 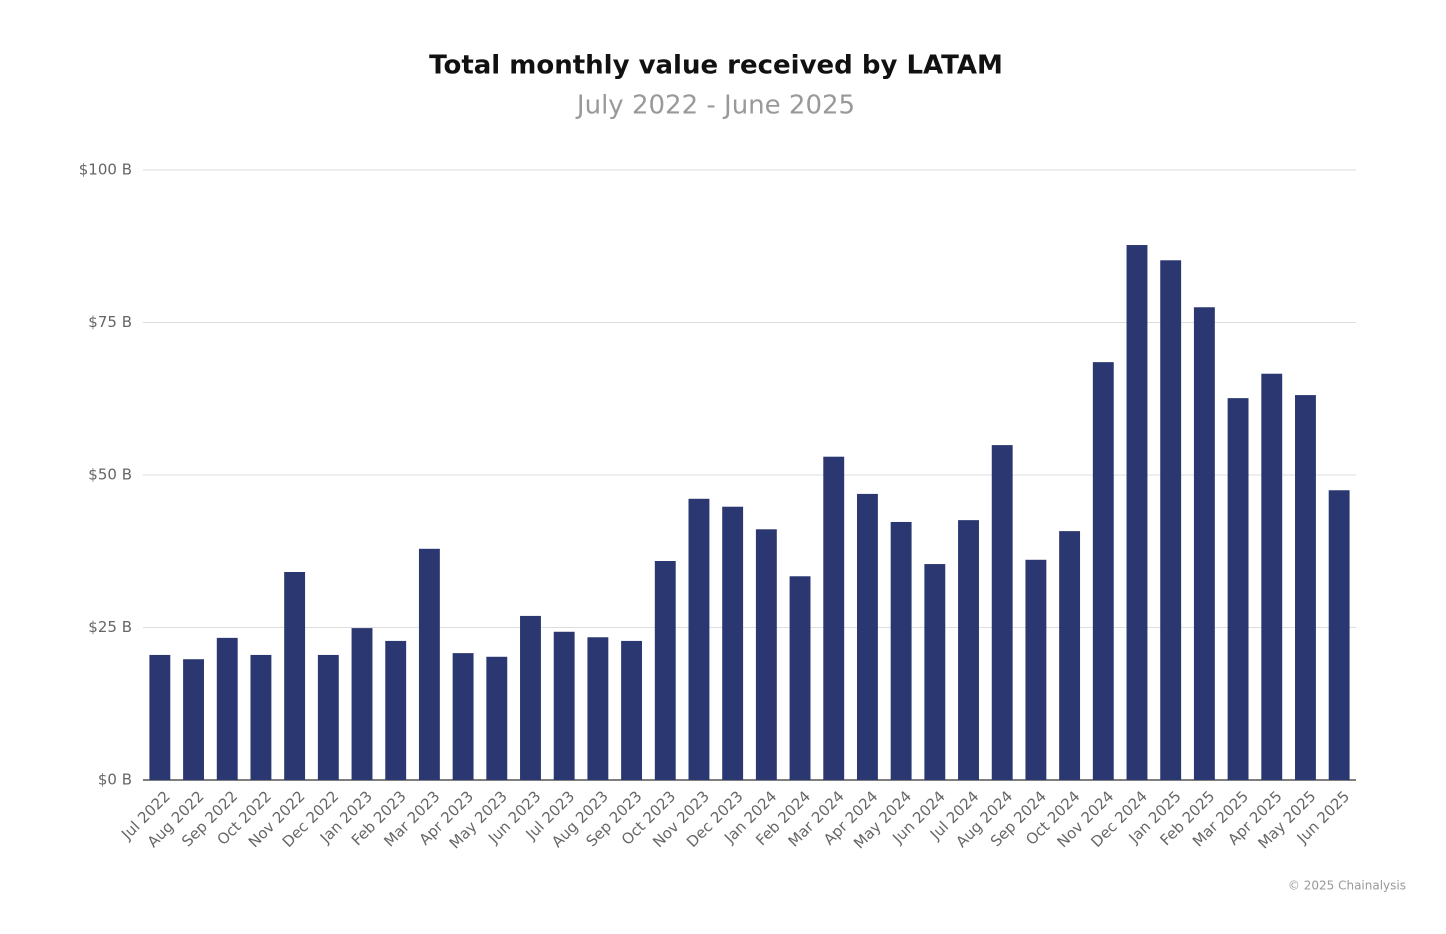 What do you see at coordinates (110, 627) in the screenshot?
I see `y-tick-label: $25 B` at bounding box center [110, 627].